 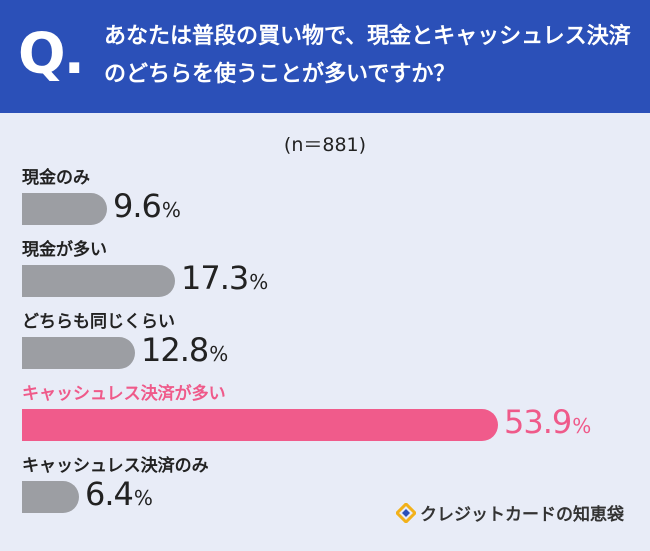 I want to click on category-label: キャッシュレス決済のみ, so click(x=115, y=466).